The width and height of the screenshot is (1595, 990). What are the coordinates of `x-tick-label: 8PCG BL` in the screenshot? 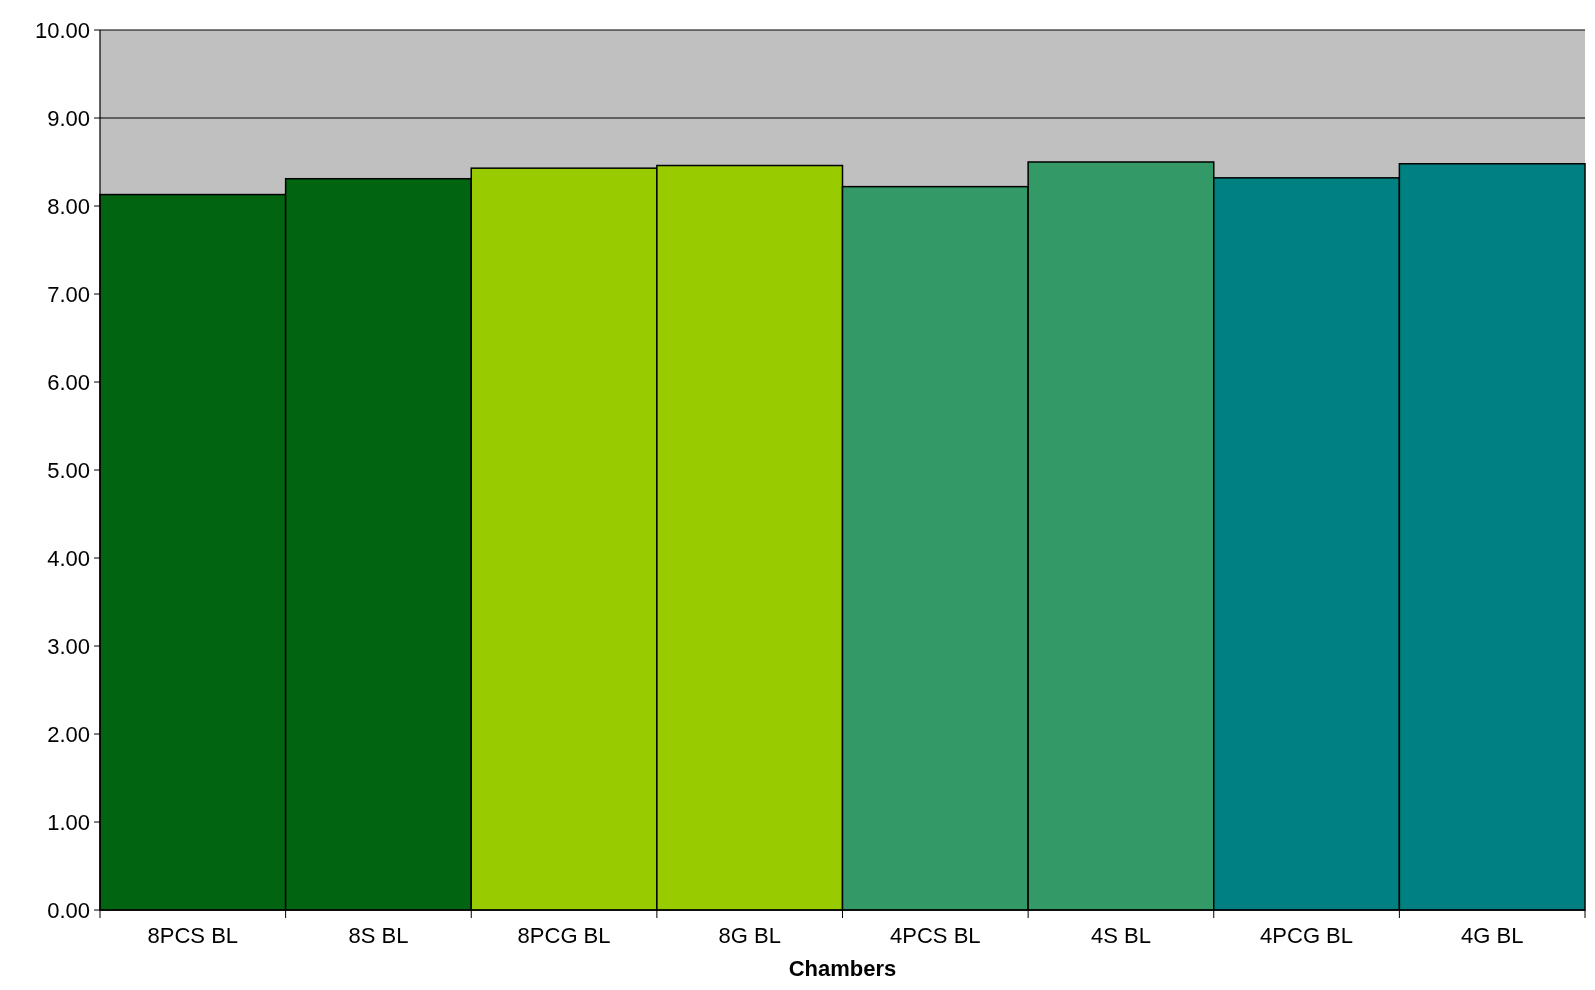 It's located at (564, 935).